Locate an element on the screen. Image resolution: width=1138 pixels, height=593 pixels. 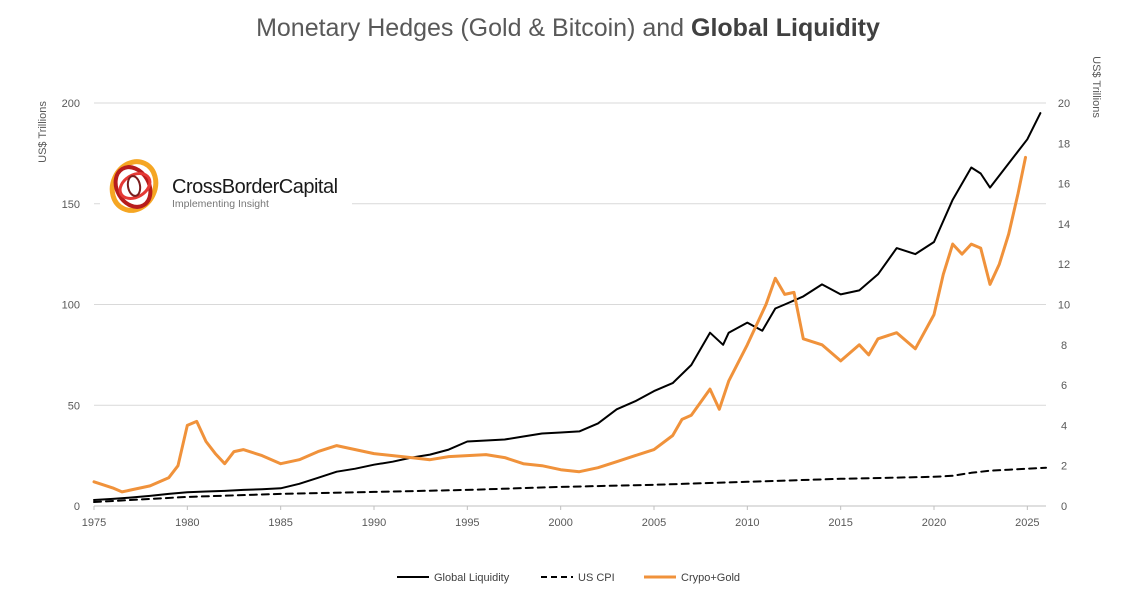
y-tick-left: 0 is located at coordinates (77, 507).